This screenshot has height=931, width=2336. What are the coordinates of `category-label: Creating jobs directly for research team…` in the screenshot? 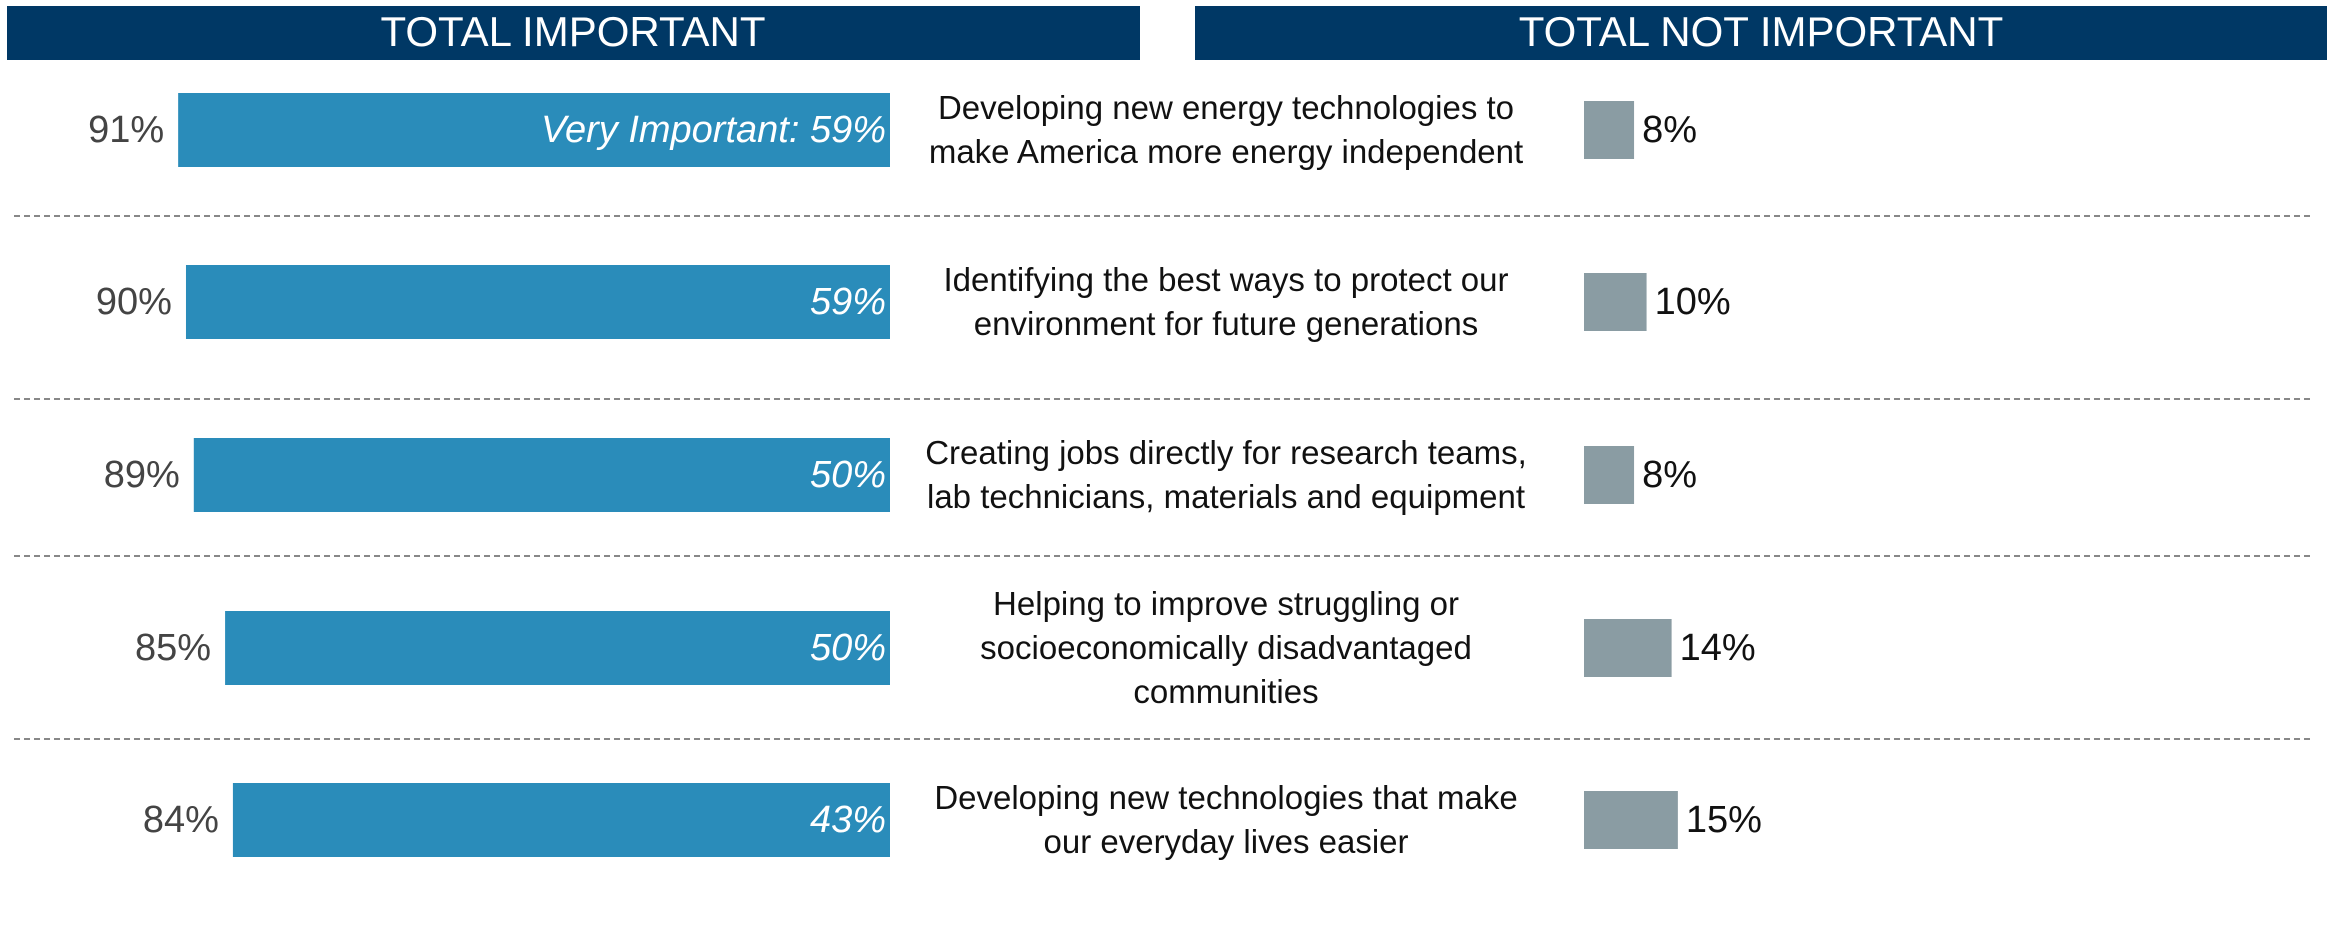 It's located at (1226, 474).